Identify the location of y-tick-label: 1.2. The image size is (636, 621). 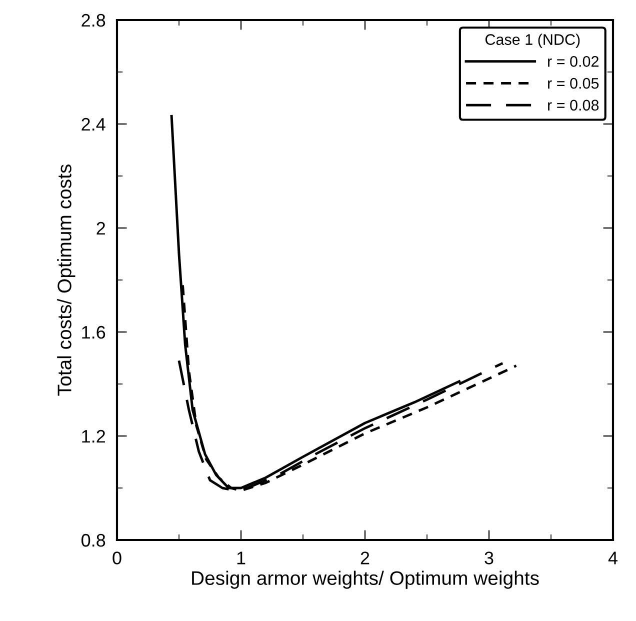
(93, 436).